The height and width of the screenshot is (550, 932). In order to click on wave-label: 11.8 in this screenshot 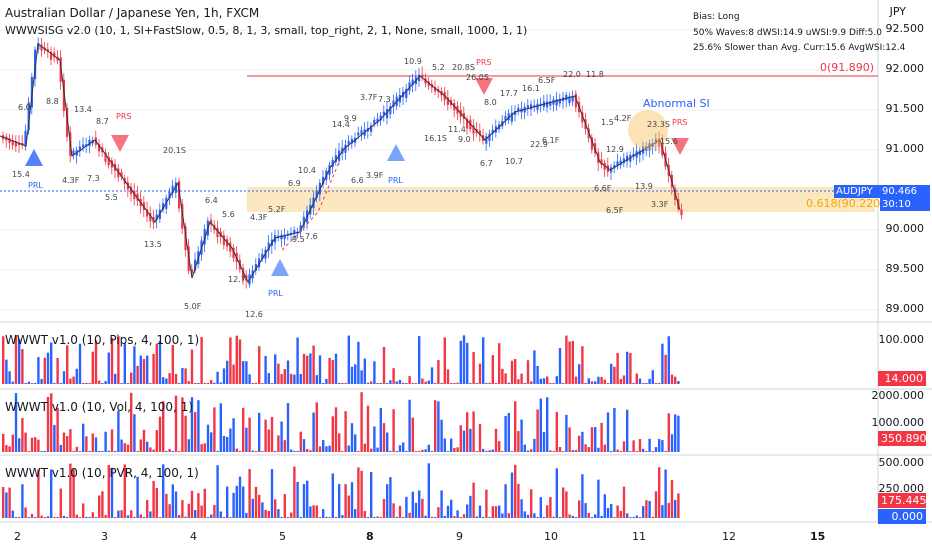, I will do `click(595, 74)`.